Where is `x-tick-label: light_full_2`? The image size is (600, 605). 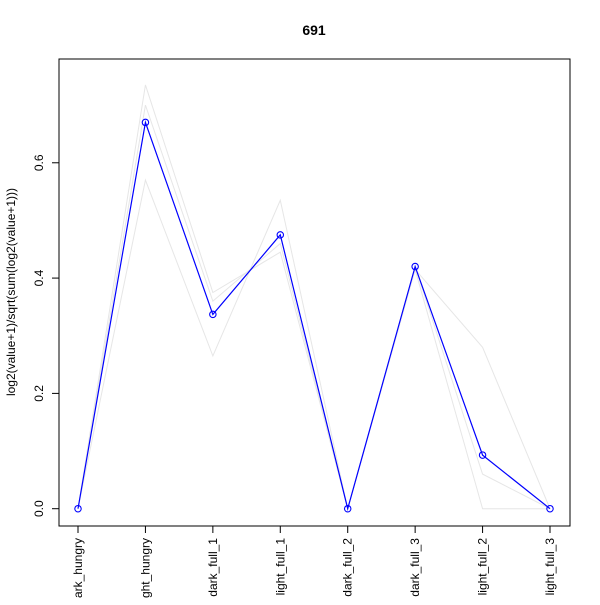
x-tick-label: light_full_2 is located at coordinates (483, 567).